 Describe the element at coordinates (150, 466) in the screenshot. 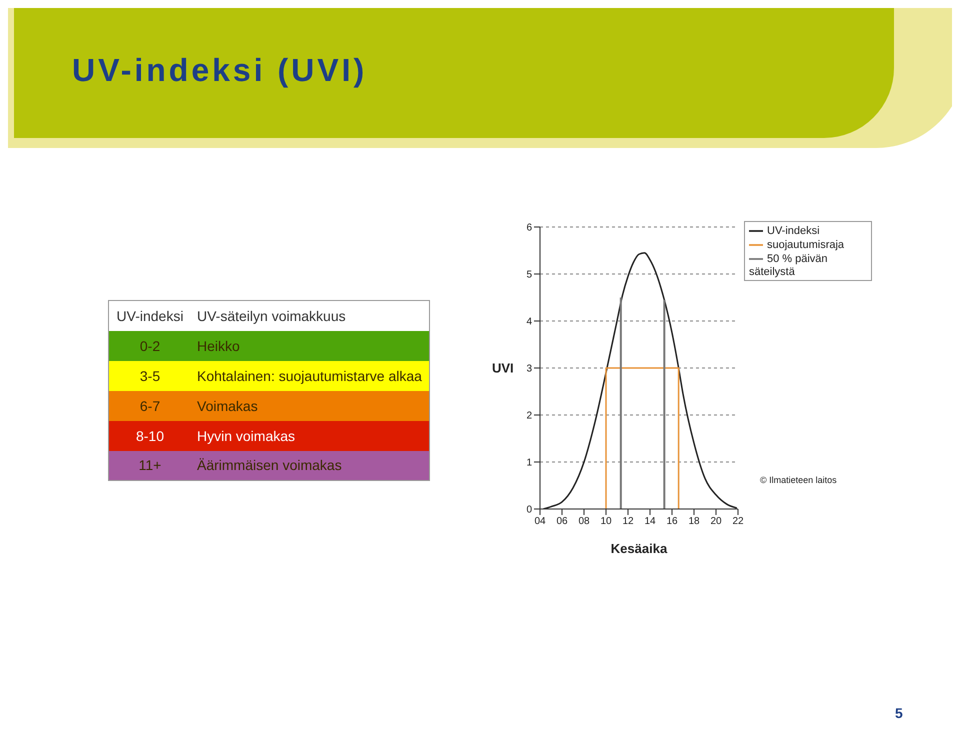

I see `category-label: 11+` at that location.